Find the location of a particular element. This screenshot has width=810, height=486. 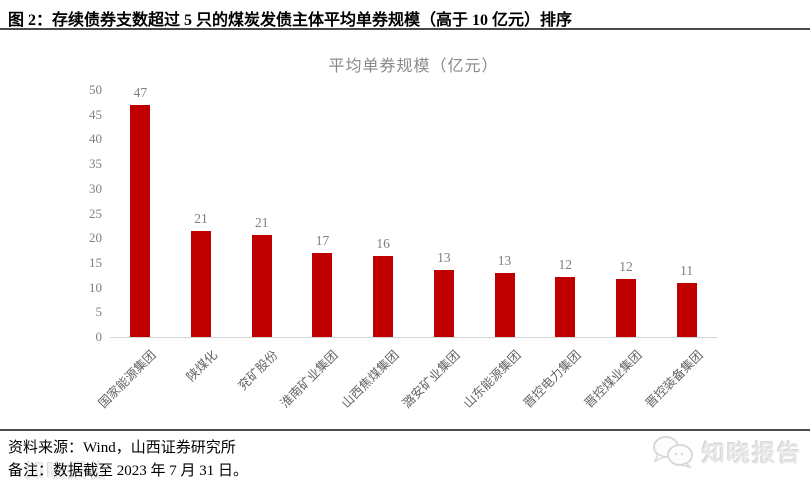

watermark: 知晓报告 is located at coordinates (727, 451).